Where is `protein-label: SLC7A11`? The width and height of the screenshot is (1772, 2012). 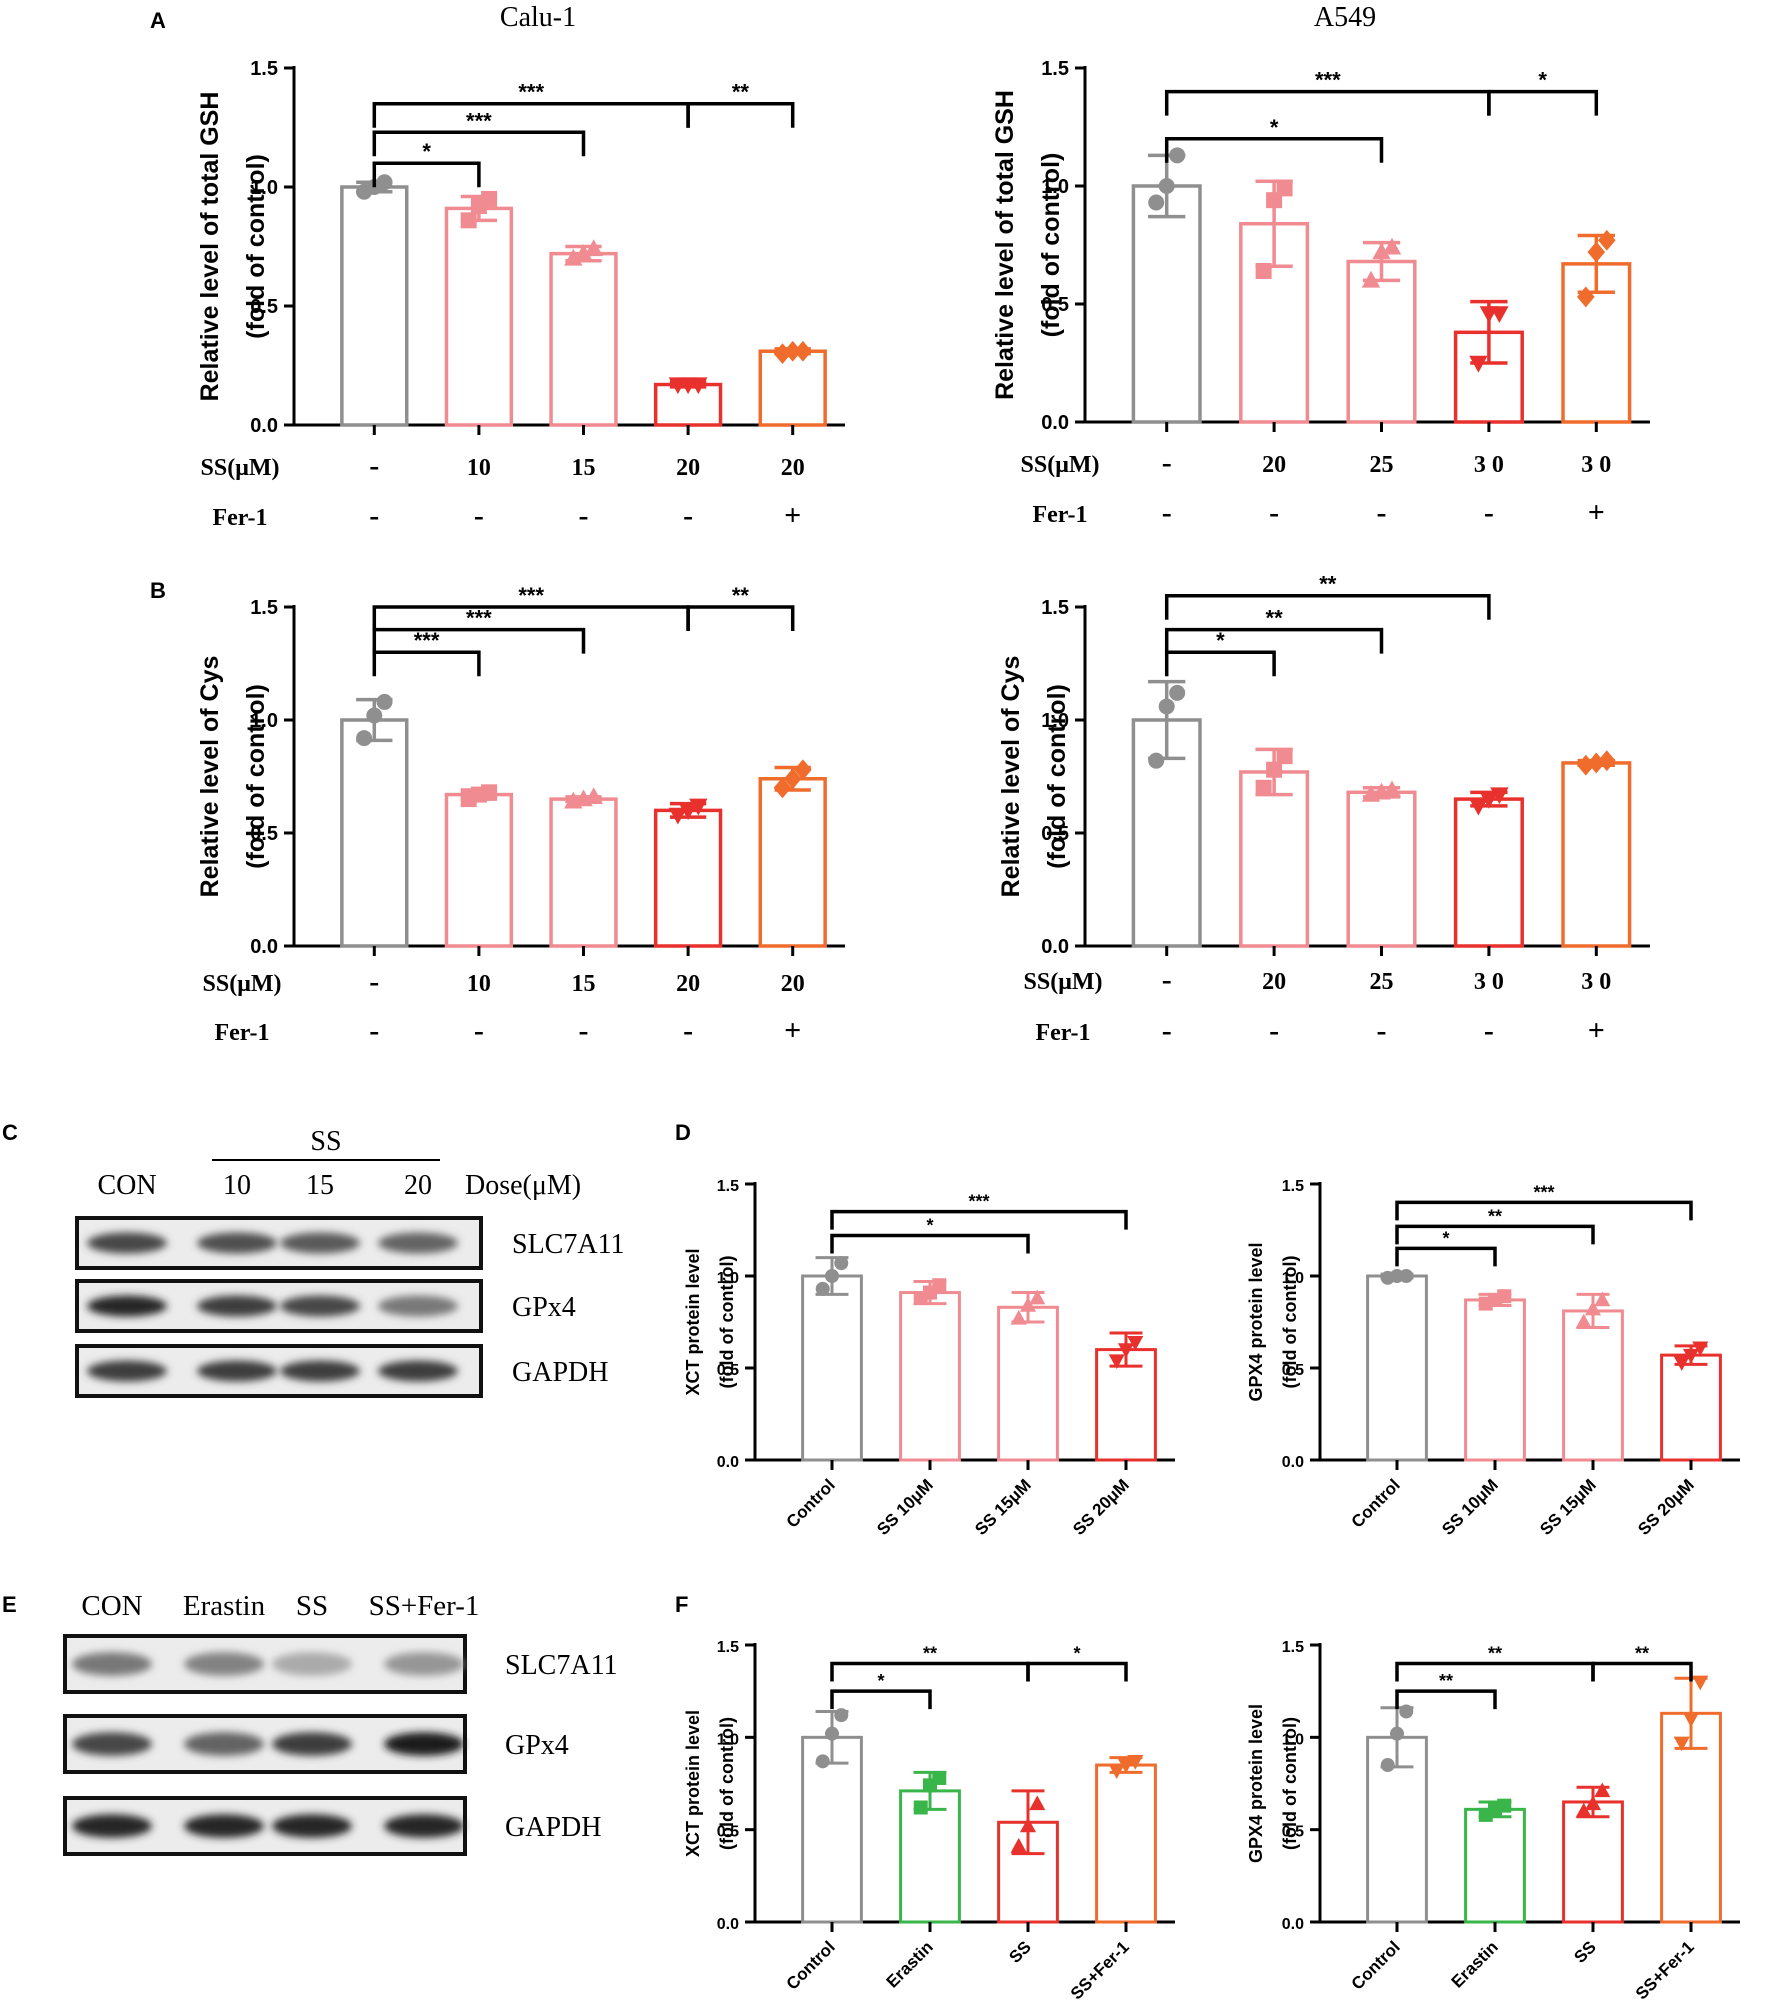
protein-label: SLC7A11 is located at coordinates (568, 1244).